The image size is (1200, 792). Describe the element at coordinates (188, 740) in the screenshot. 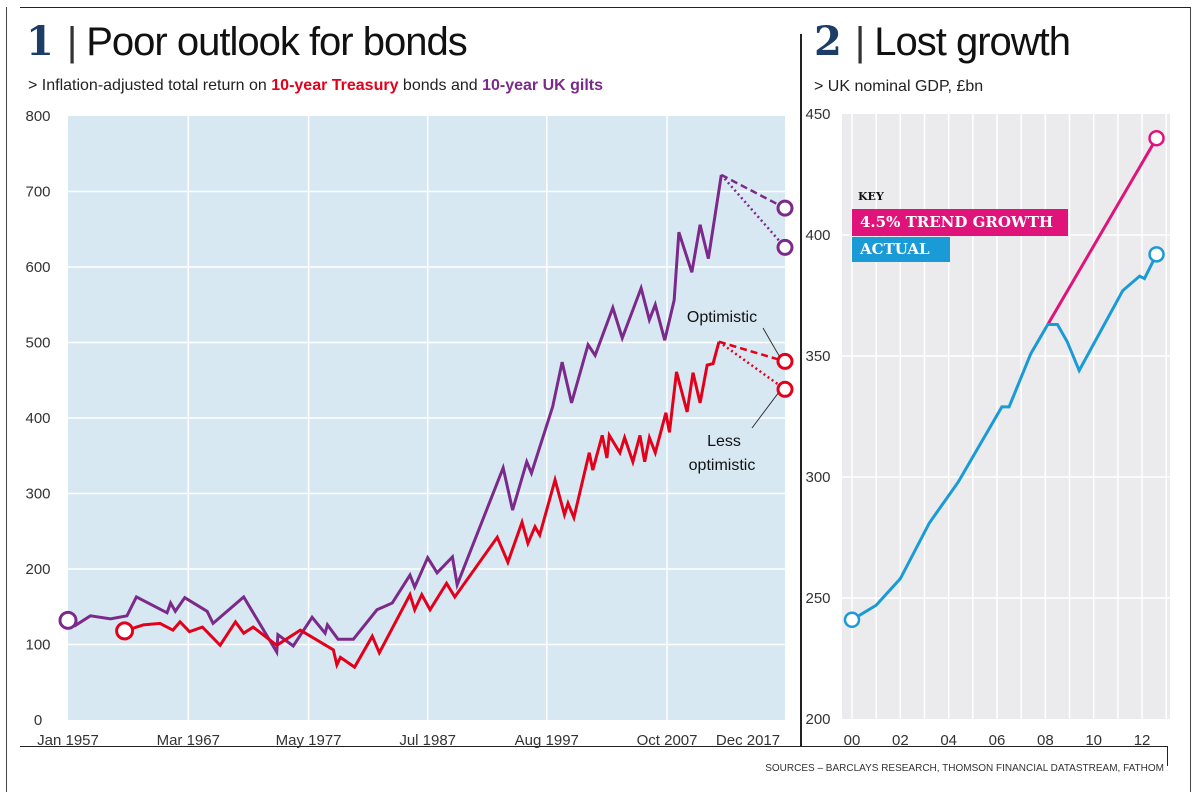

I see `chart1-x-tick-label: Mar 1967` at that location.